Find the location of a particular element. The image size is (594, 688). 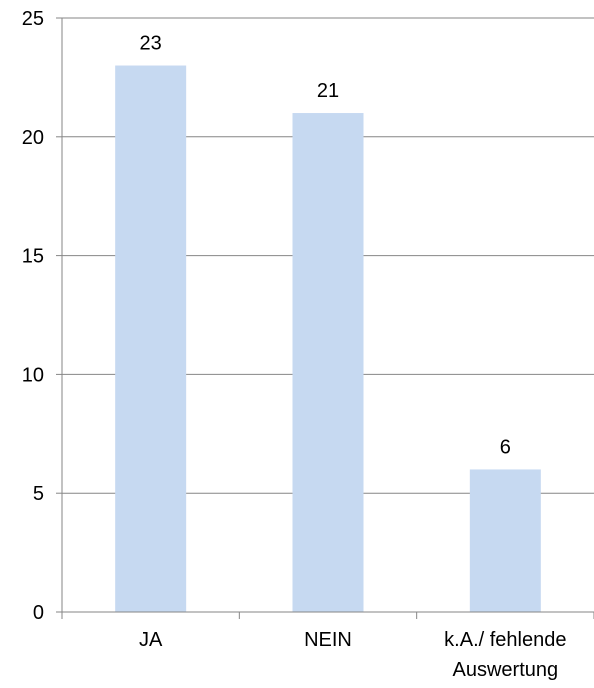

y-tick-label: 0 is located at coordinates (38, 613).